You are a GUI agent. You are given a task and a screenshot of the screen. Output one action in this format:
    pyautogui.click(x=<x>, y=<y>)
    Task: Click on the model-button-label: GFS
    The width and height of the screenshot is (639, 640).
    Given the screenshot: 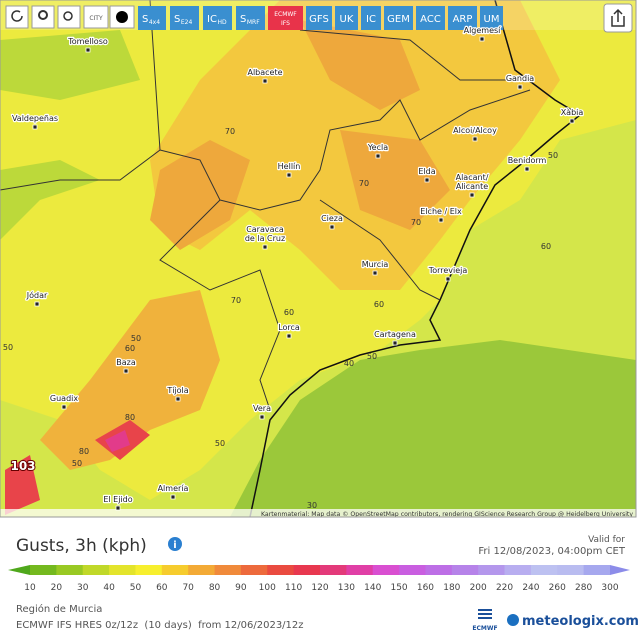 What is the action you would take?
    pyautogui.click(x=319, y=19)
    